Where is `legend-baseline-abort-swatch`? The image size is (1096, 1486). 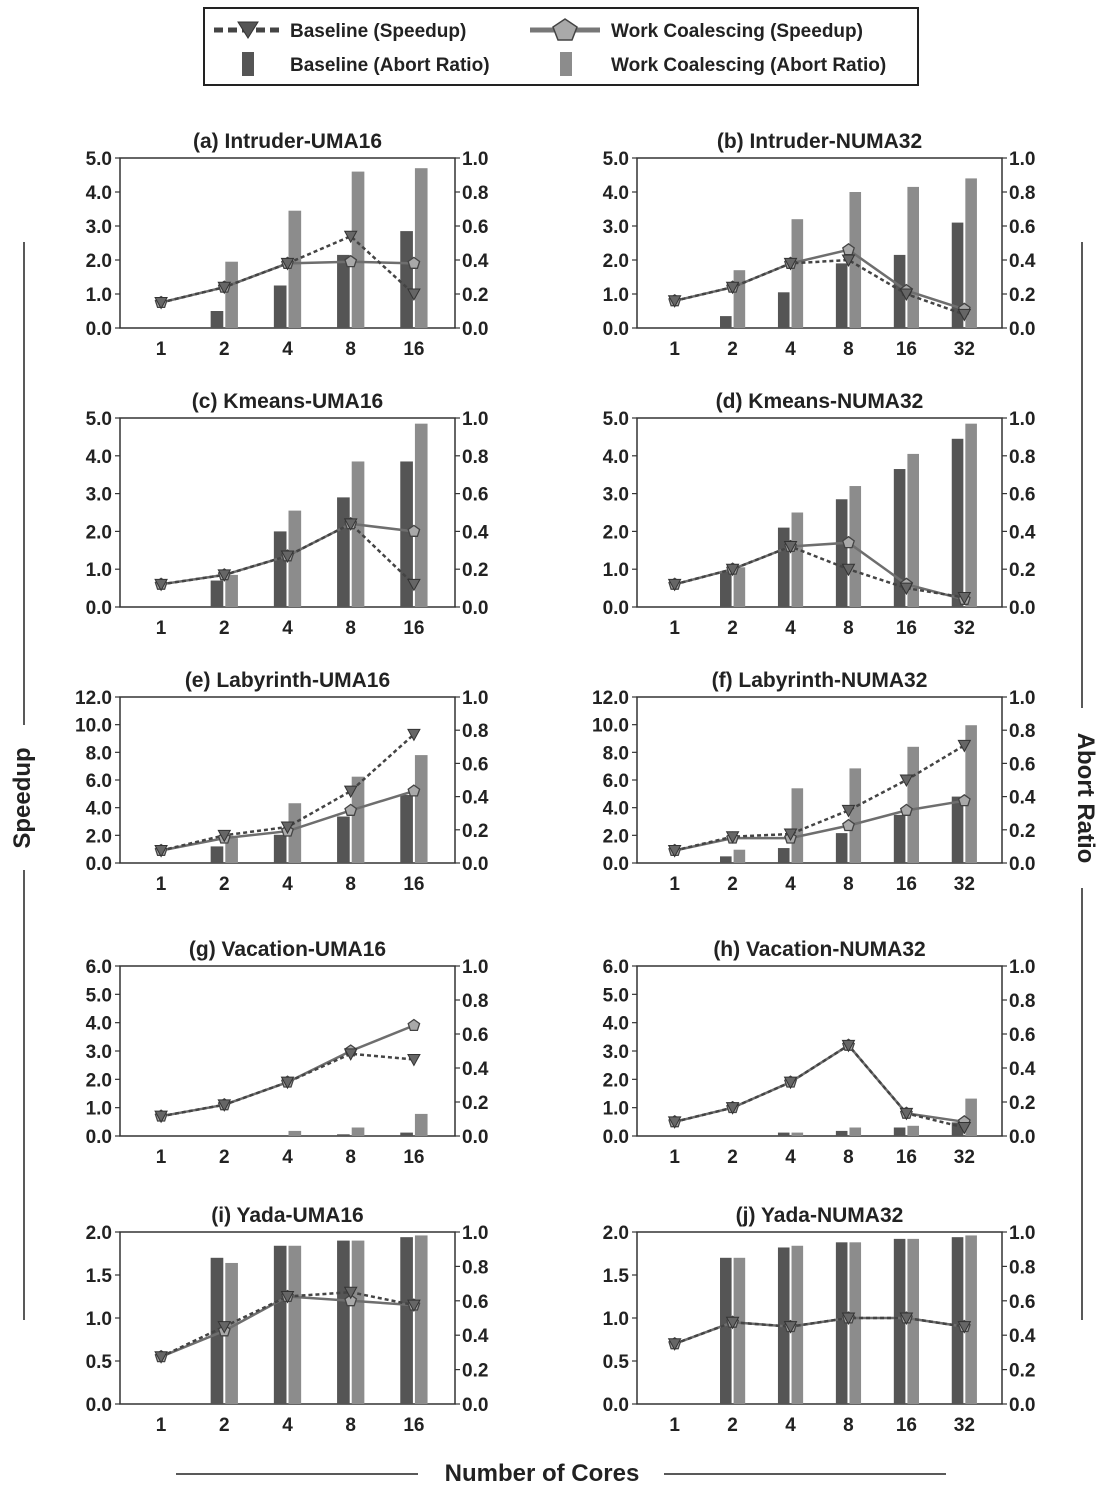
legend-baseline-abort-swatch is located at coordinates (248, 64).